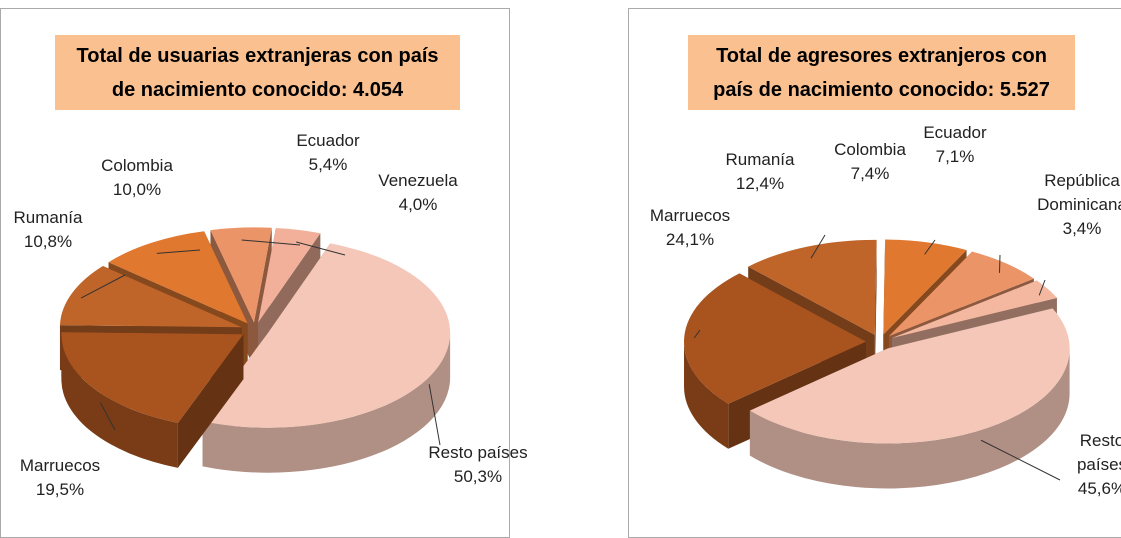 Image resolution: width=1121 pixels, height=538 pixels. Describe the element at coordinates (1099, 489) in the screenshot. I see `label-value: 45,6%` at that location.